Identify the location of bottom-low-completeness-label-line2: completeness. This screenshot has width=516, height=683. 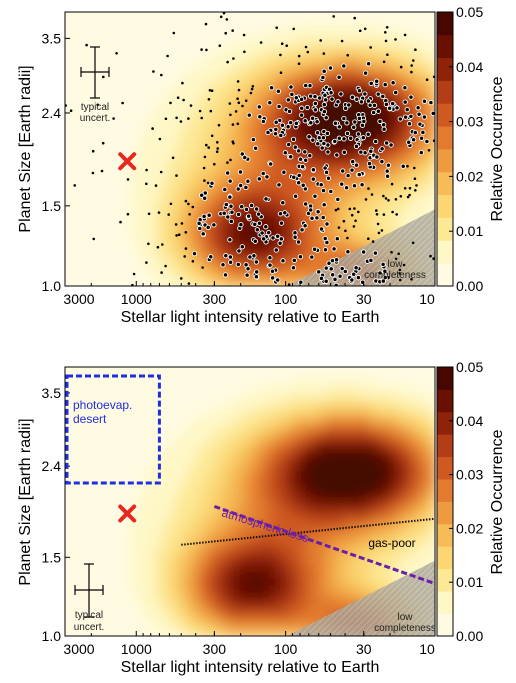
(405, 628).